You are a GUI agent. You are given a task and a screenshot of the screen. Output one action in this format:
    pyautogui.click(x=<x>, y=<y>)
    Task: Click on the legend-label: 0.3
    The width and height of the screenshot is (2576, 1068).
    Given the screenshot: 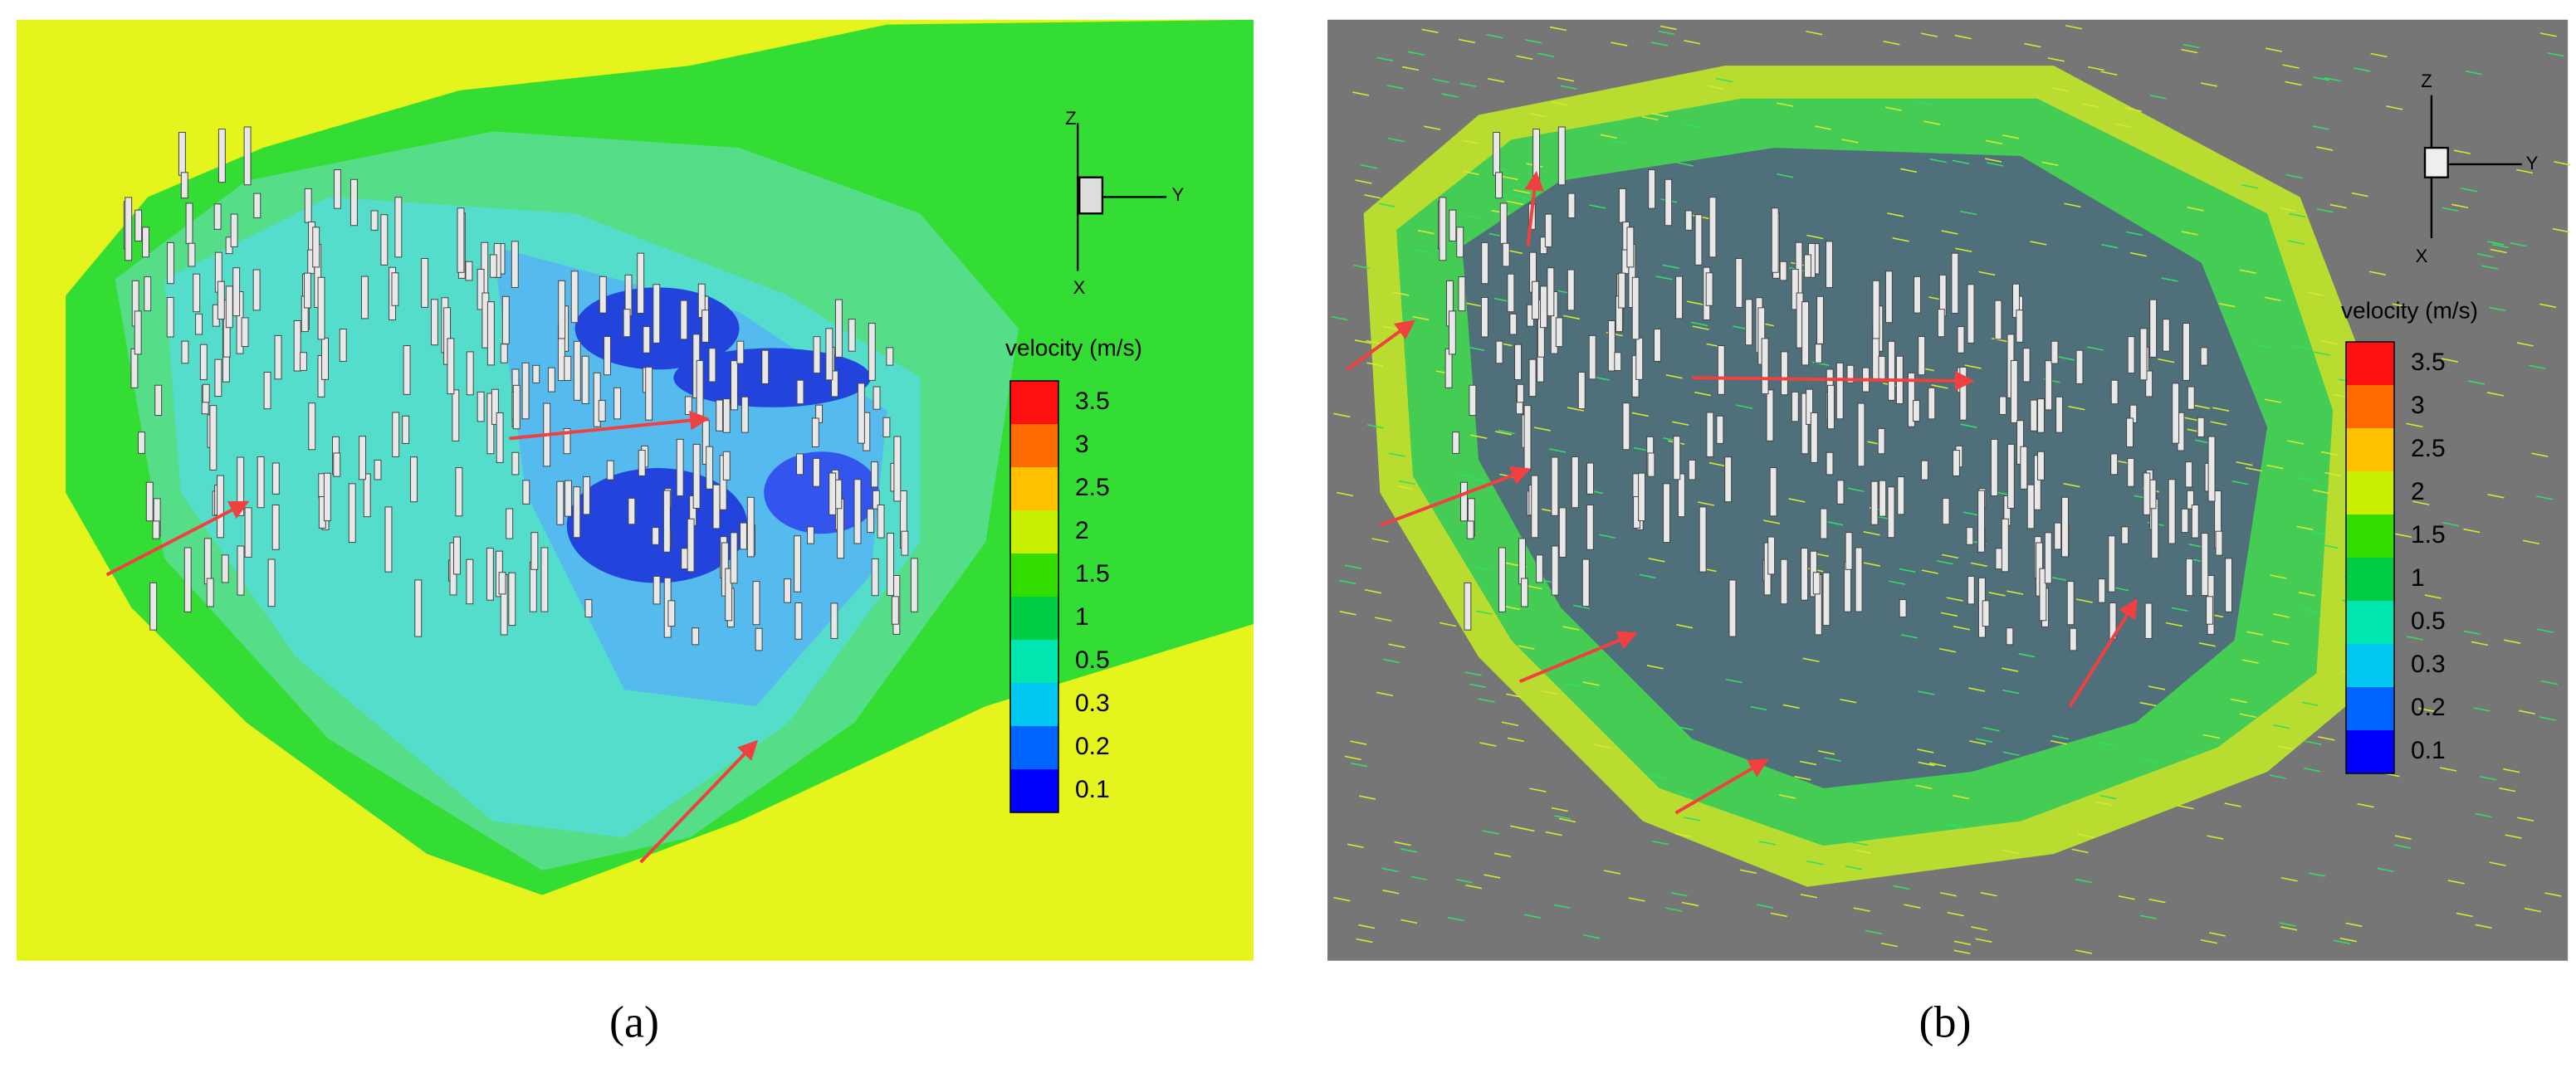 What is the action you would take?
    pyautogui.click(x=2428, y=664)
    